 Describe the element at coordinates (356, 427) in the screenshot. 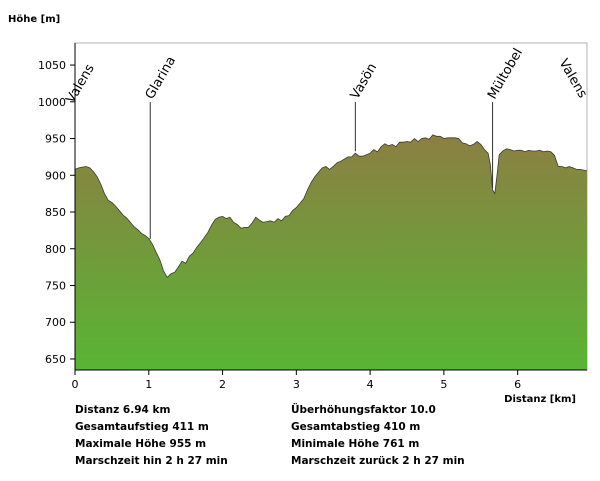

I see `stat-total-descent: Gesamtabstieg 410 m` at that location.